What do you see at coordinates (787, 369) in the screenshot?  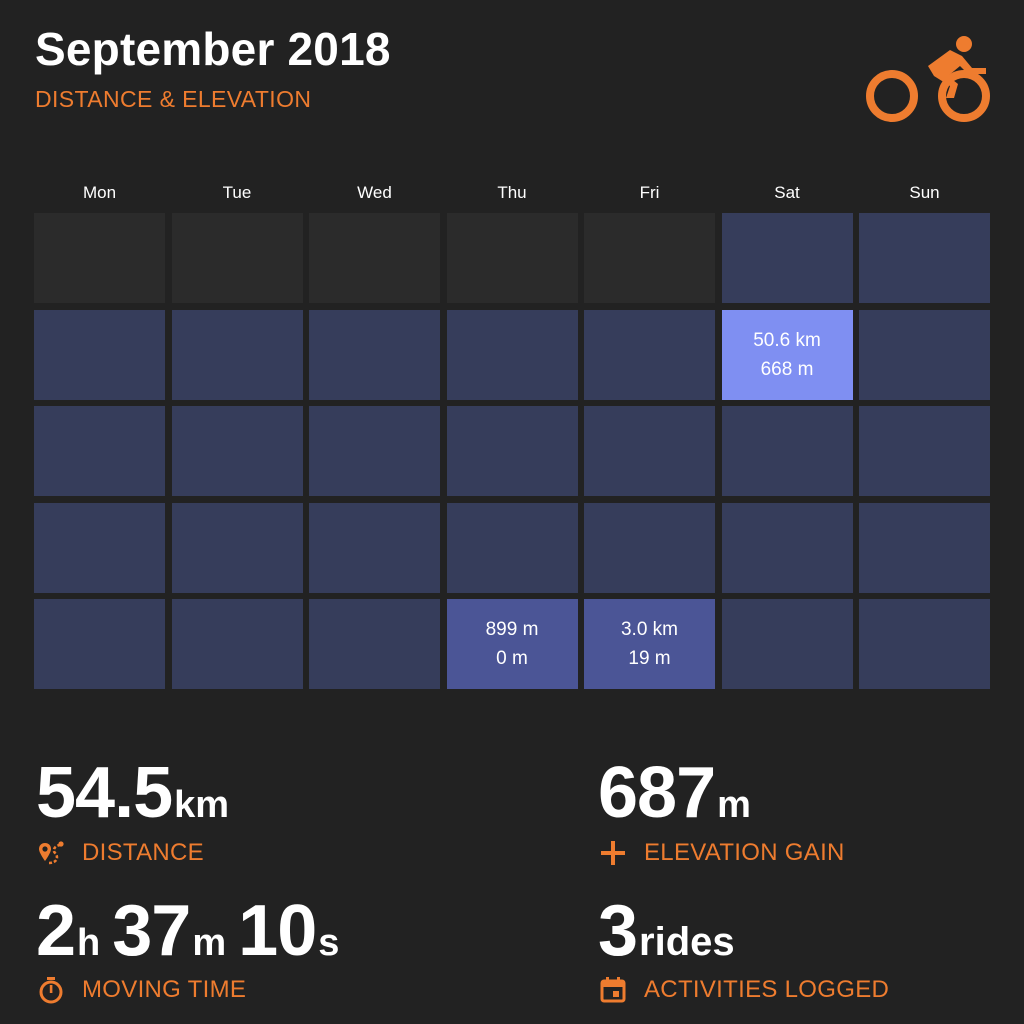 I see `activity-elevation: 668 m` at bounding box center [787, 369].